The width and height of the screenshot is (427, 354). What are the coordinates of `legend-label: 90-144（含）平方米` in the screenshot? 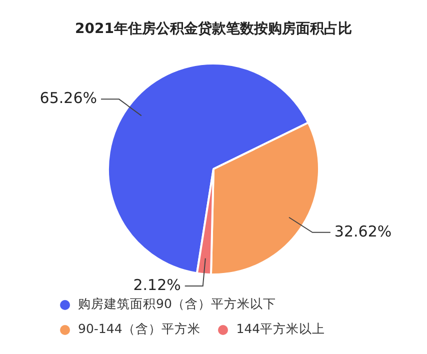 It's located at (139, 329).